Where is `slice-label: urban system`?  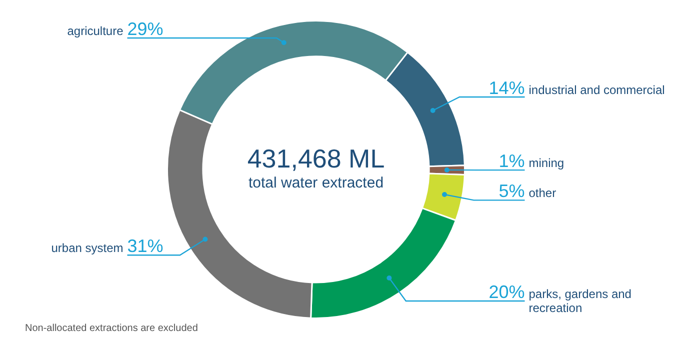
slice-label: urban system is located at coordinates (87, 248).